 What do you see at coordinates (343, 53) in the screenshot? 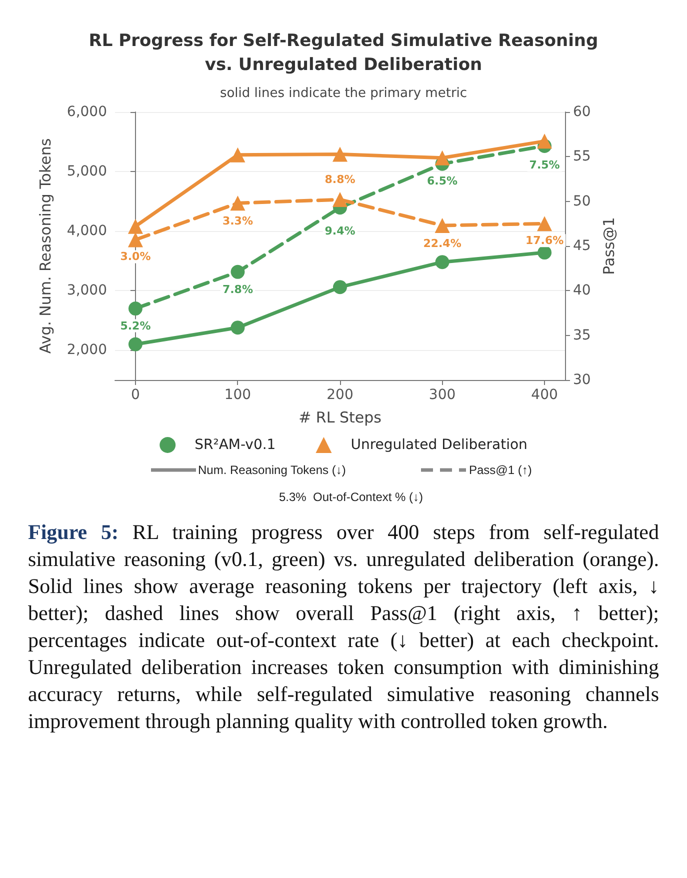
I see `chart-title: RL Progress for Self-Regulated Simulative Reasoning vs. Unregulated Deliberation` at bounding box center [343, 53].